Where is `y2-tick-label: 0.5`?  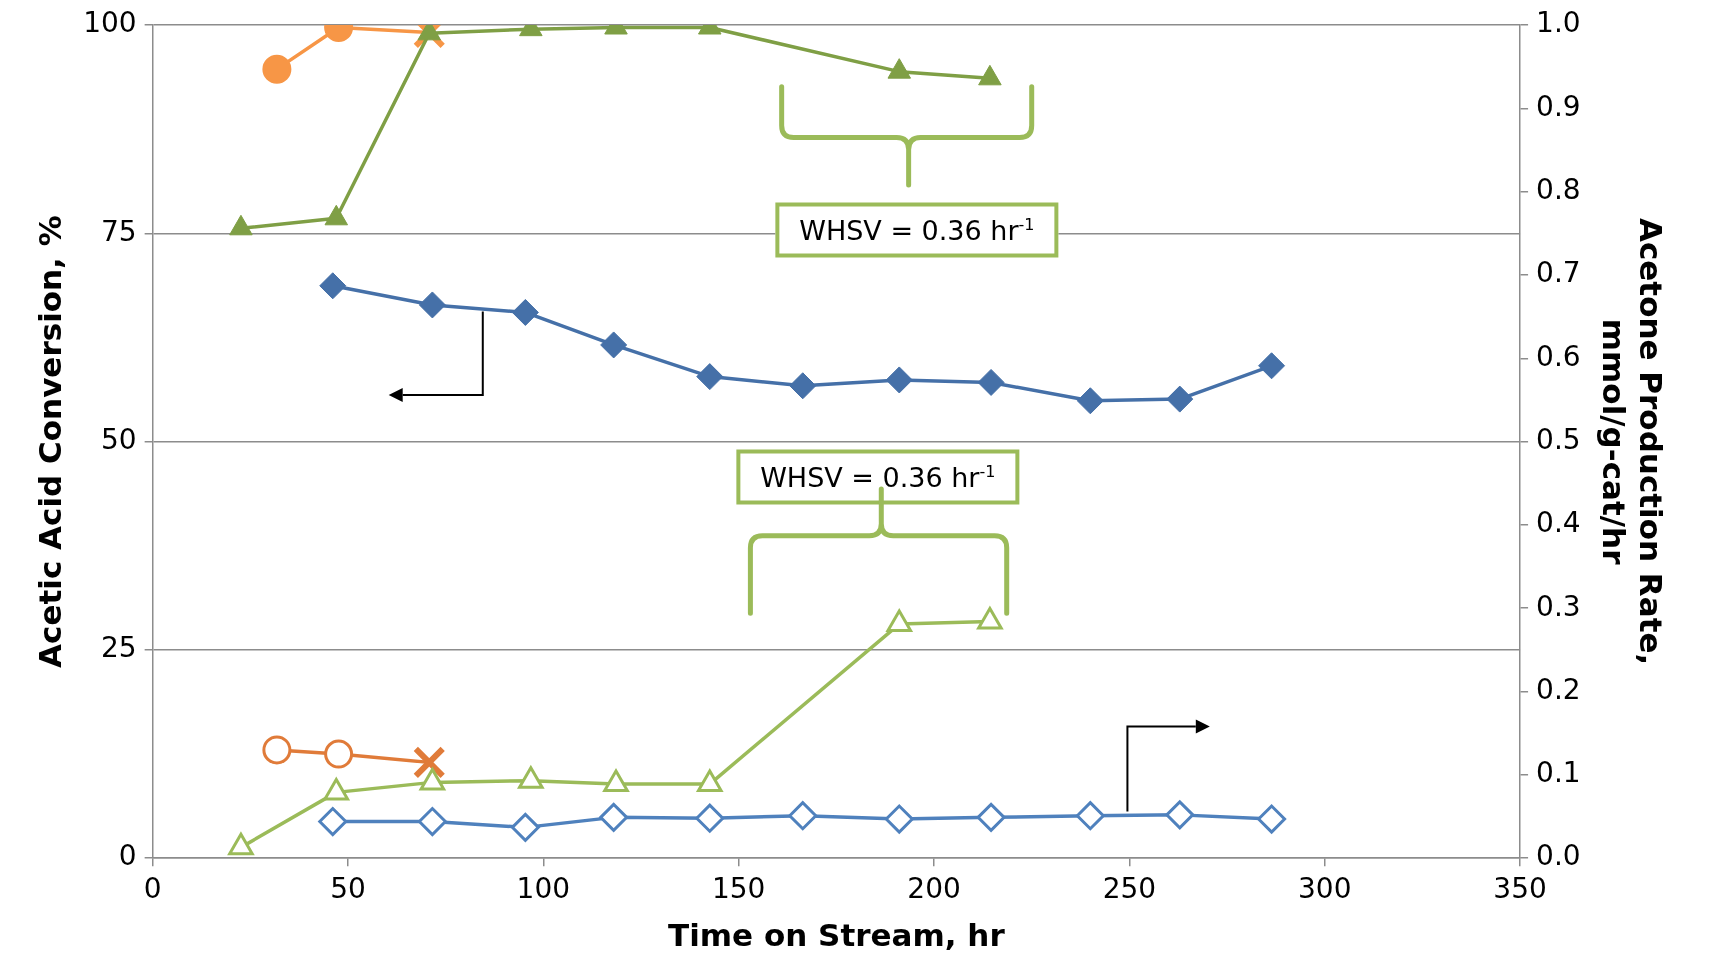 y2-tick-label: 0.5 is located at coordinates (1558, 439).